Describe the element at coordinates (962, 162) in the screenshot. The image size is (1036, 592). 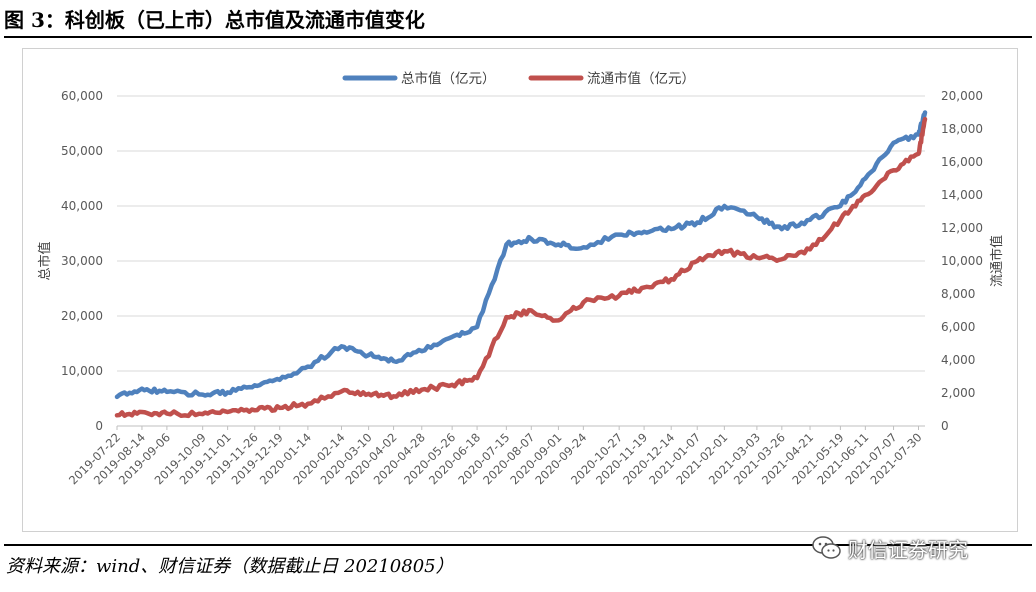
I see `y2-tick-label: 16,000` at that location.